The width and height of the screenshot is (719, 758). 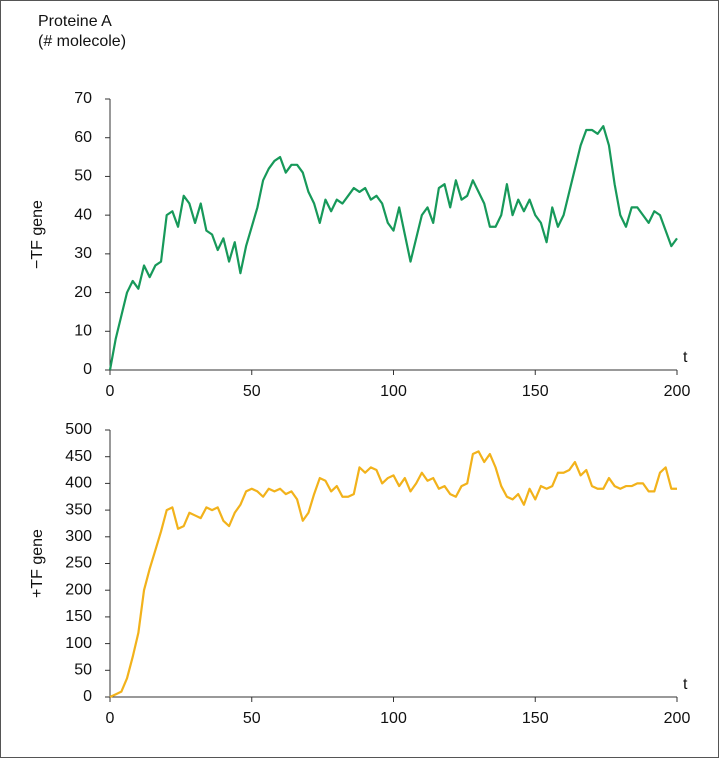 I want to click on y-axis-title: Proteine A, so click(x=75, y=21).